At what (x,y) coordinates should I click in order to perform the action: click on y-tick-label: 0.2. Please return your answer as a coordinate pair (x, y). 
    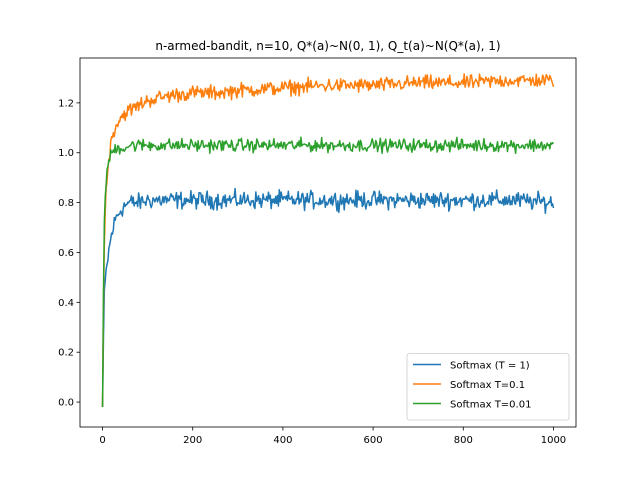
    Looking at the image, I should click on (66, 353).